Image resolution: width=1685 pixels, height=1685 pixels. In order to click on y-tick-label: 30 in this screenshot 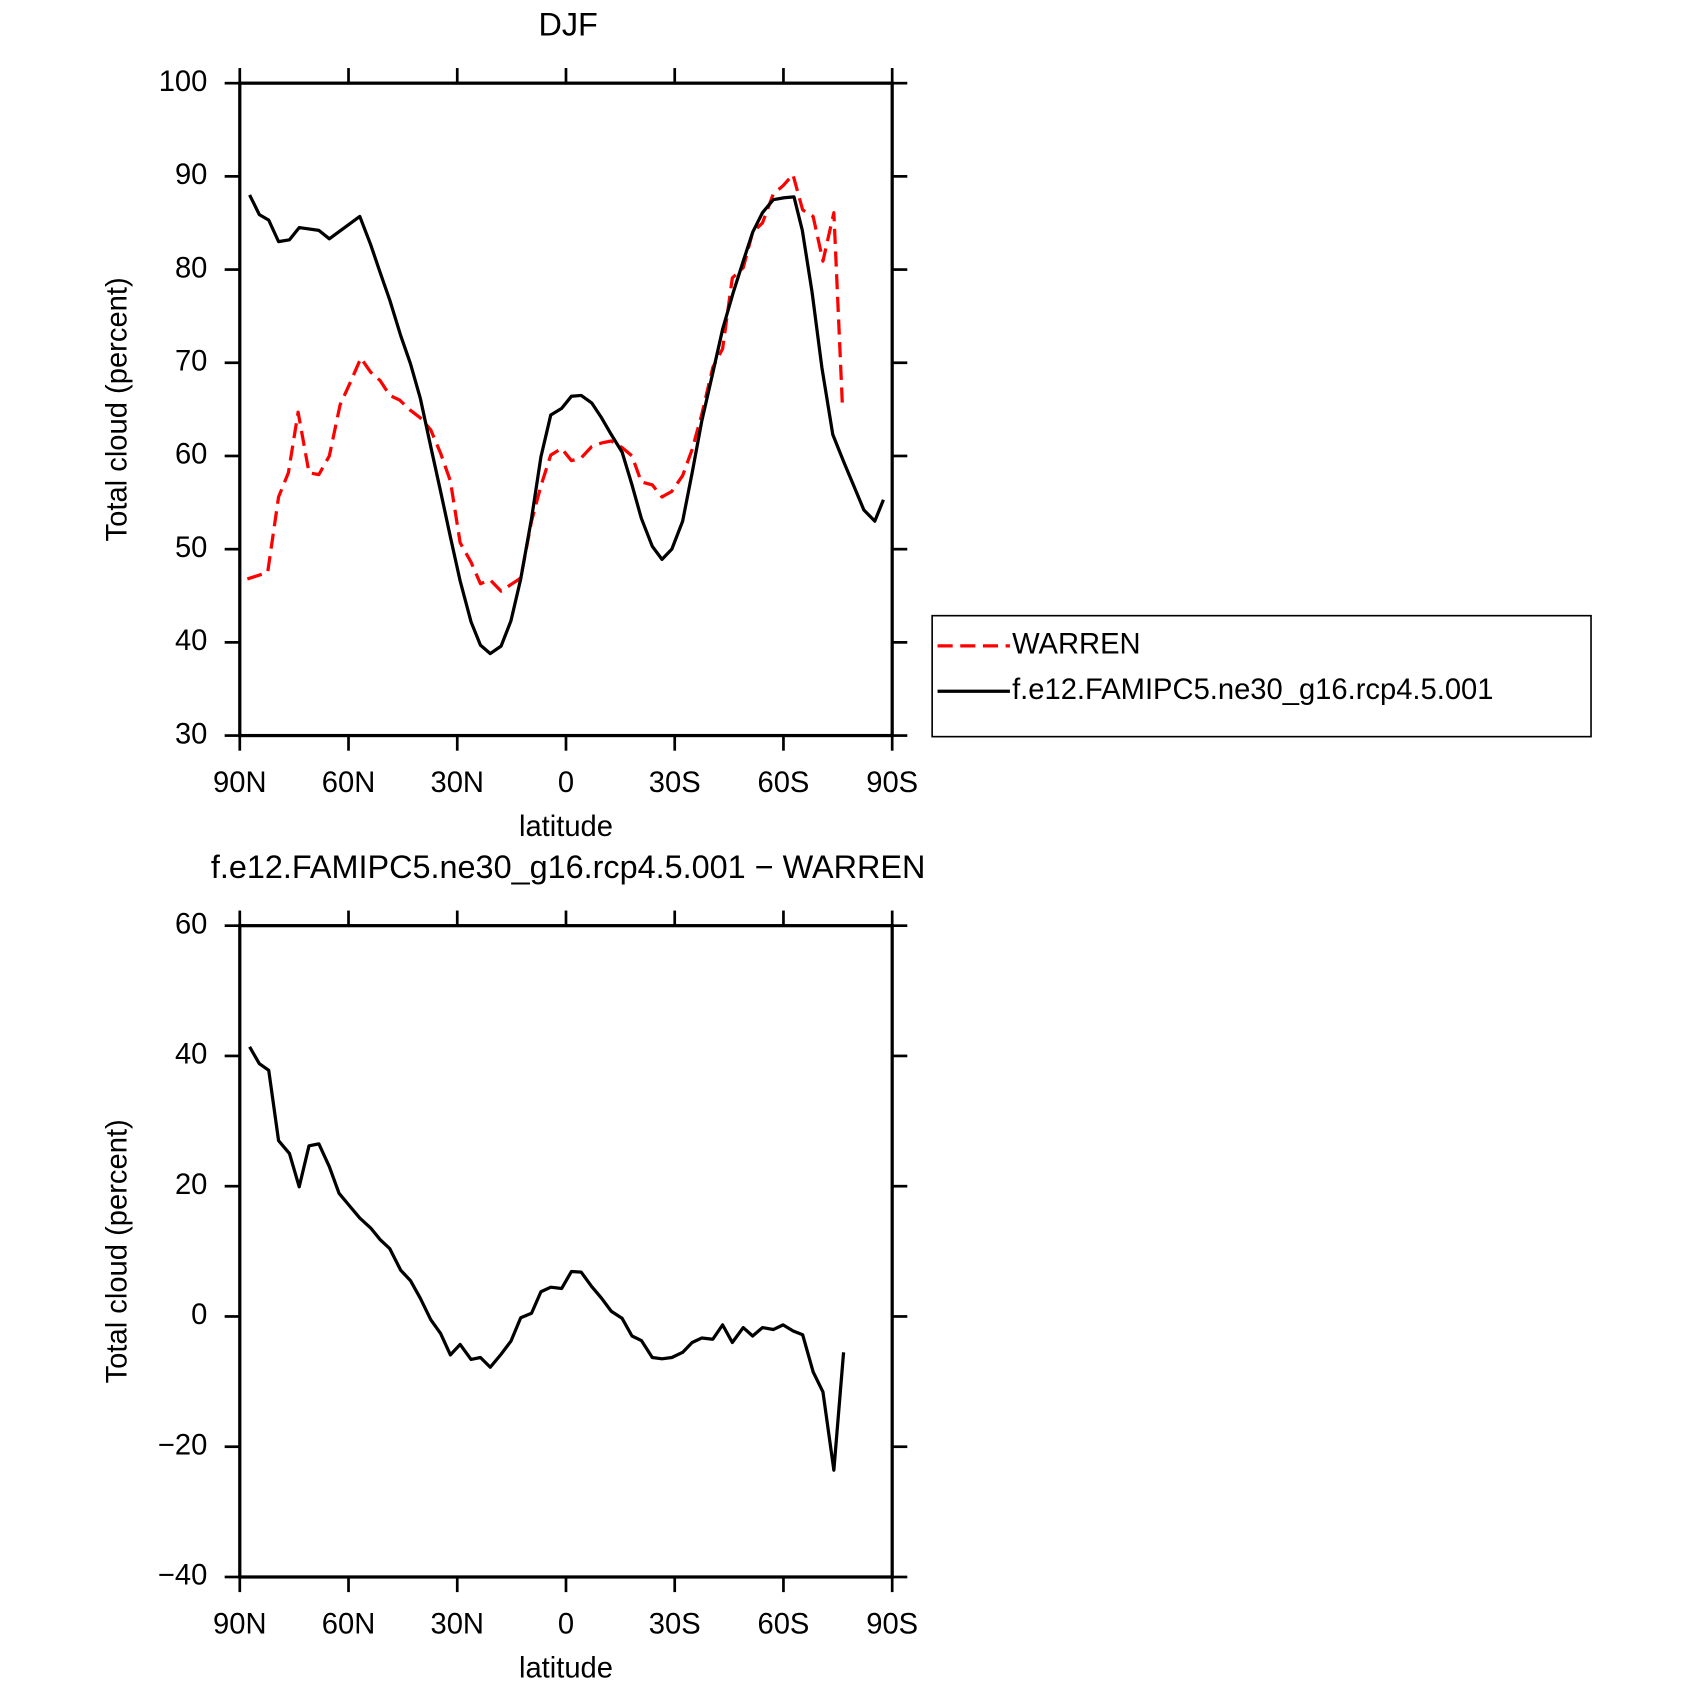, I will do `click(191, 734)`.